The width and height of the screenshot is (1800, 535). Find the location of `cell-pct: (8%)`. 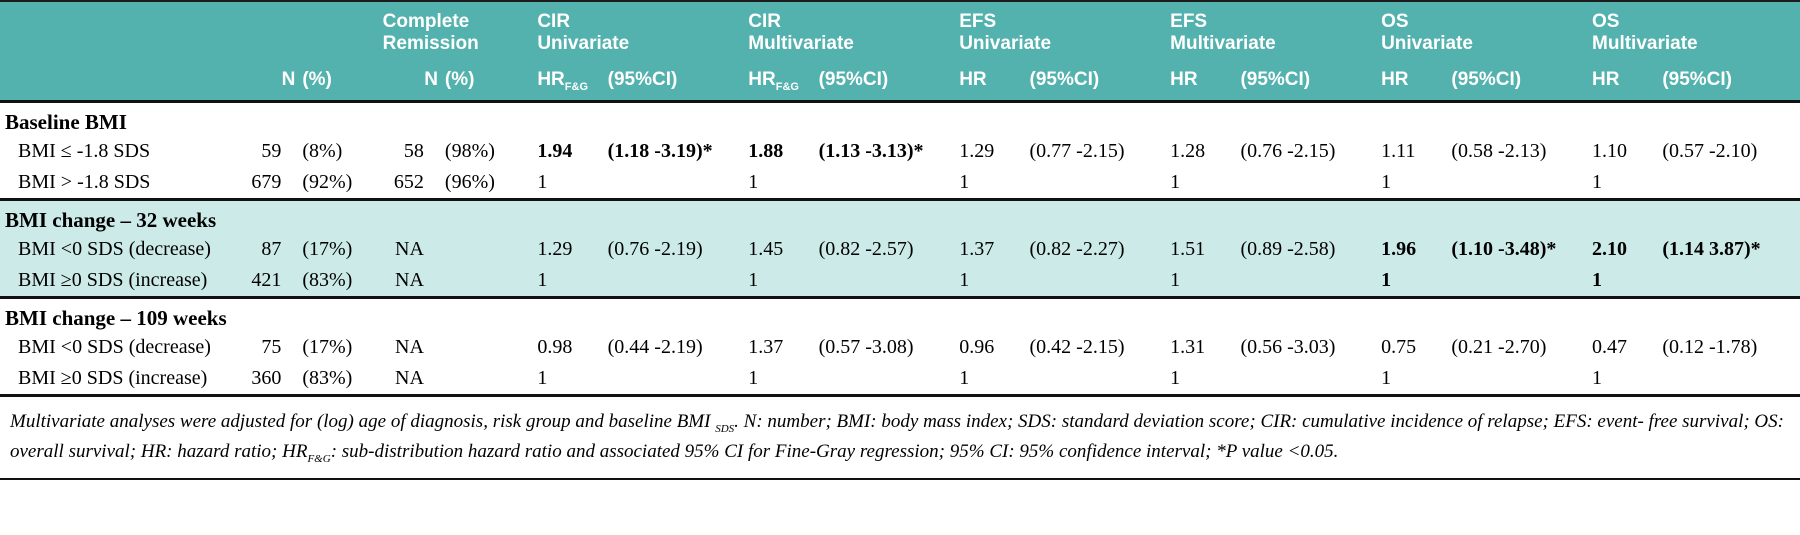

cell-pct: (8%) is located at coordinates (339, 152).